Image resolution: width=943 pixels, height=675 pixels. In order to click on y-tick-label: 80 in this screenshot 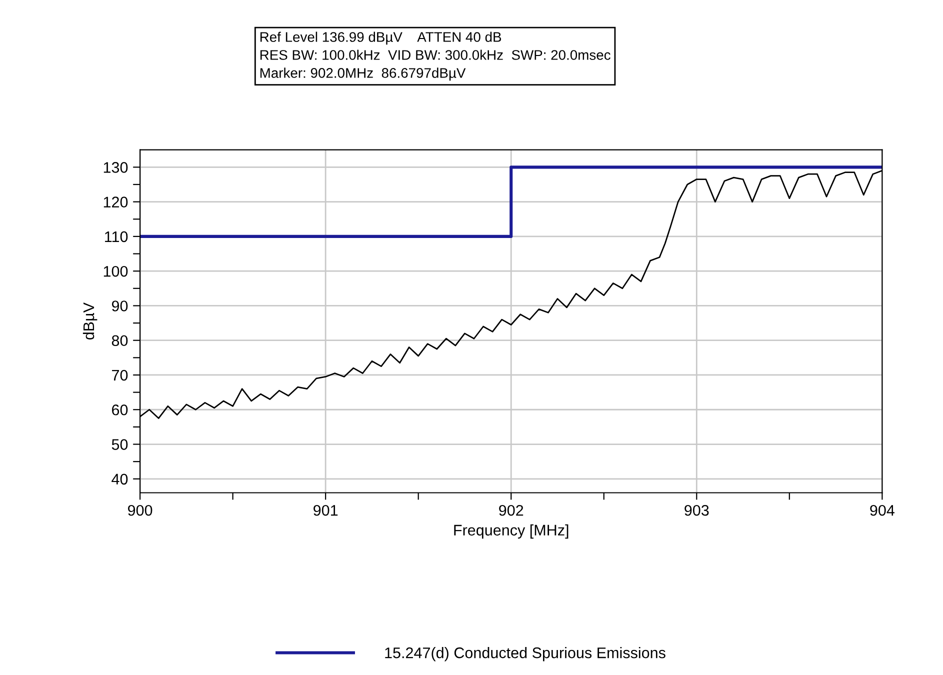, I will do `click(120, 340)`.